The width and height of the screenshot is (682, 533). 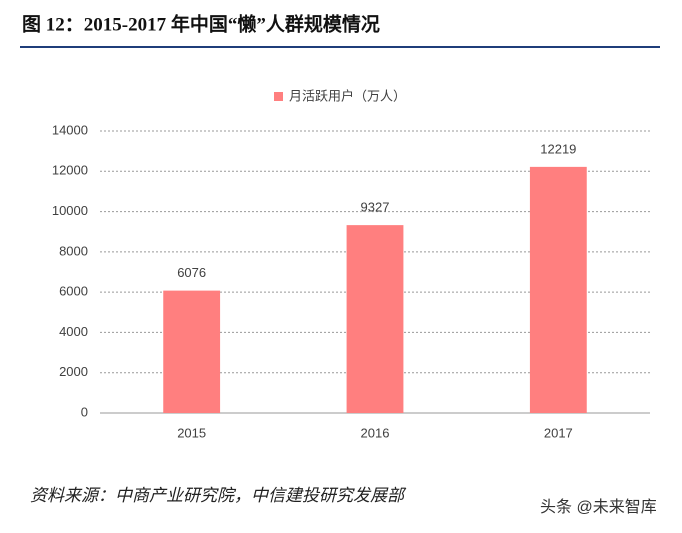 I want to click on x-tick-label: 2016, so click(x=375, y=432).